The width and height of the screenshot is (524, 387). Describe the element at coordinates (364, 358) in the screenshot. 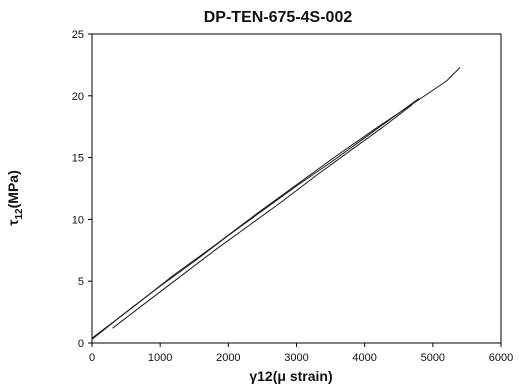

I see `x-tick-label: 4000` at that location.